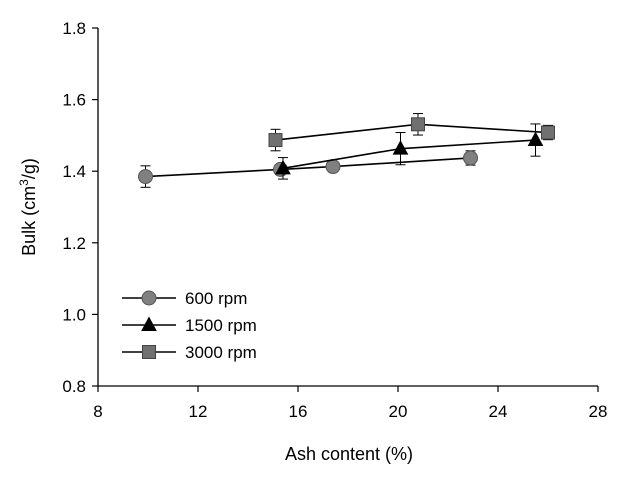 This screenshot has width=623, height=481. Describe the element at coordinates (198, 411) in the screenshot. I see `x-tick-label: 12` at that location.